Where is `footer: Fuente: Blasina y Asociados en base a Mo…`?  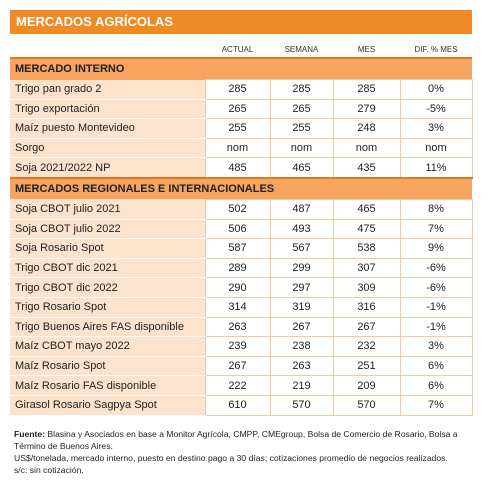 footer: Fuente: Blasina y Asociados en base a Mo… is located at coordinates (241, 452).